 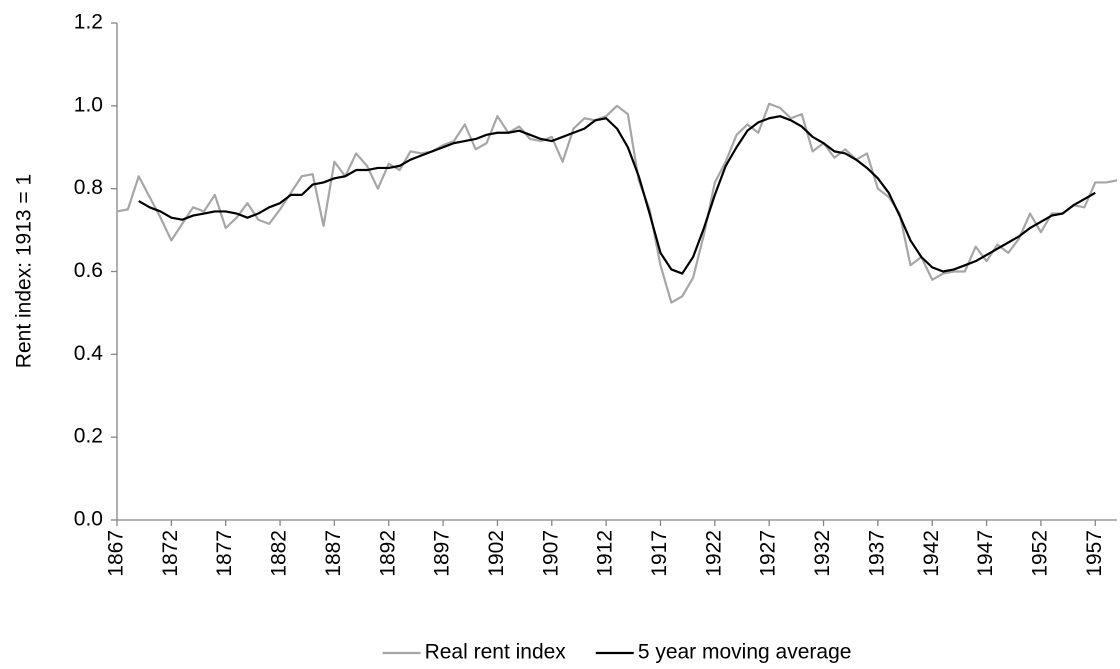 I want to click on y-tick-label: 0.2, so click(x=88, y=436).